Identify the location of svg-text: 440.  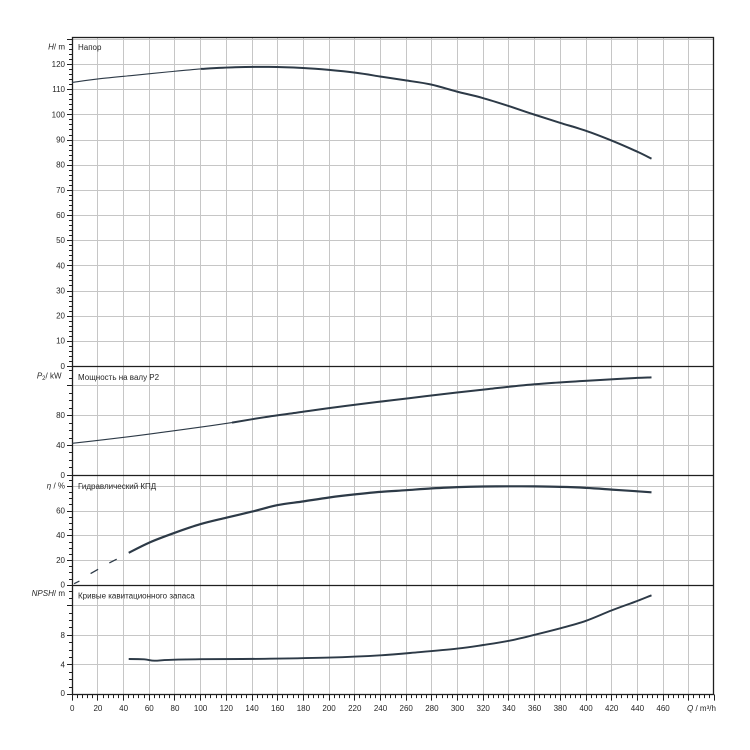
(638, 708).